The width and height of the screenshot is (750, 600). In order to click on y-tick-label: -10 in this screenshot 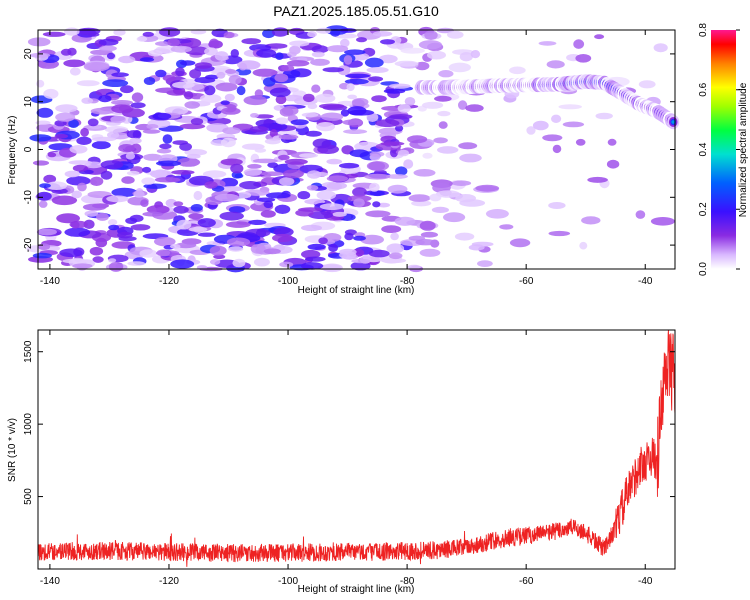, I will do `click(28, 197)`.